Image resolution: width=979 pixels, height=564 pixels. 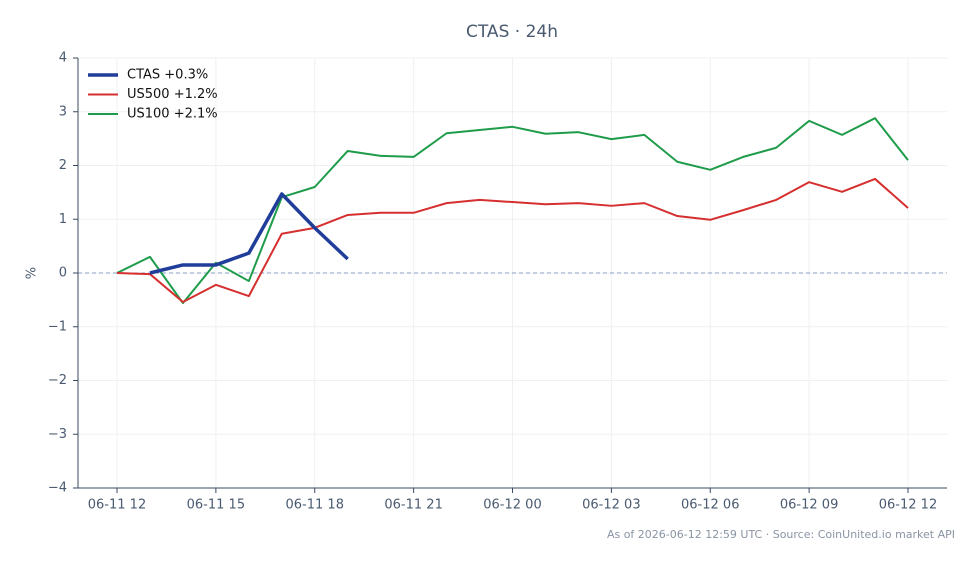 What do you see at coordinates (216, 505) in the screenshot?
I see `x-tick-label: 06-11 15` at bounding box center [216, 505].